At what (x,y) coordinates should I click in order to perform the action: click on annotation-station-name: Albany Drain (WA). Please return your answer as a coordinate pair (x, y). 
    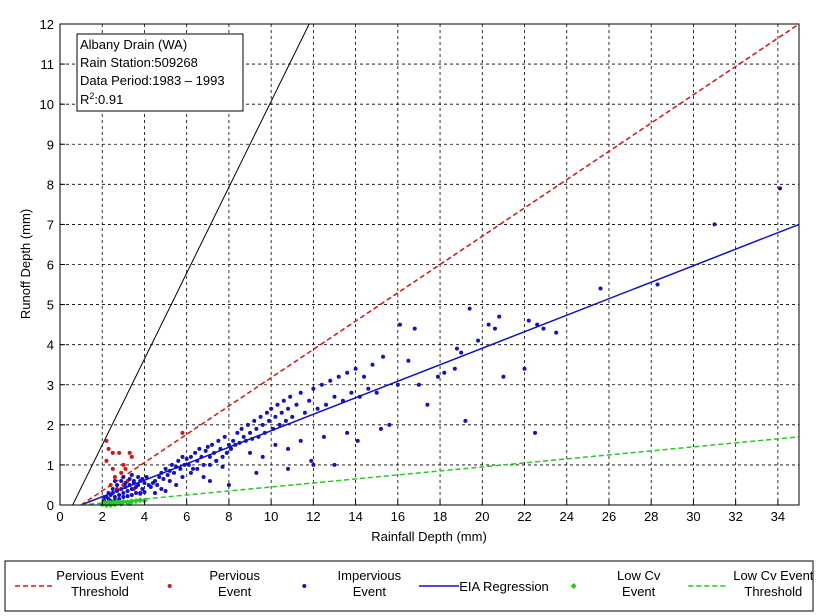
    Looking at the image, I should click on (133, 44).